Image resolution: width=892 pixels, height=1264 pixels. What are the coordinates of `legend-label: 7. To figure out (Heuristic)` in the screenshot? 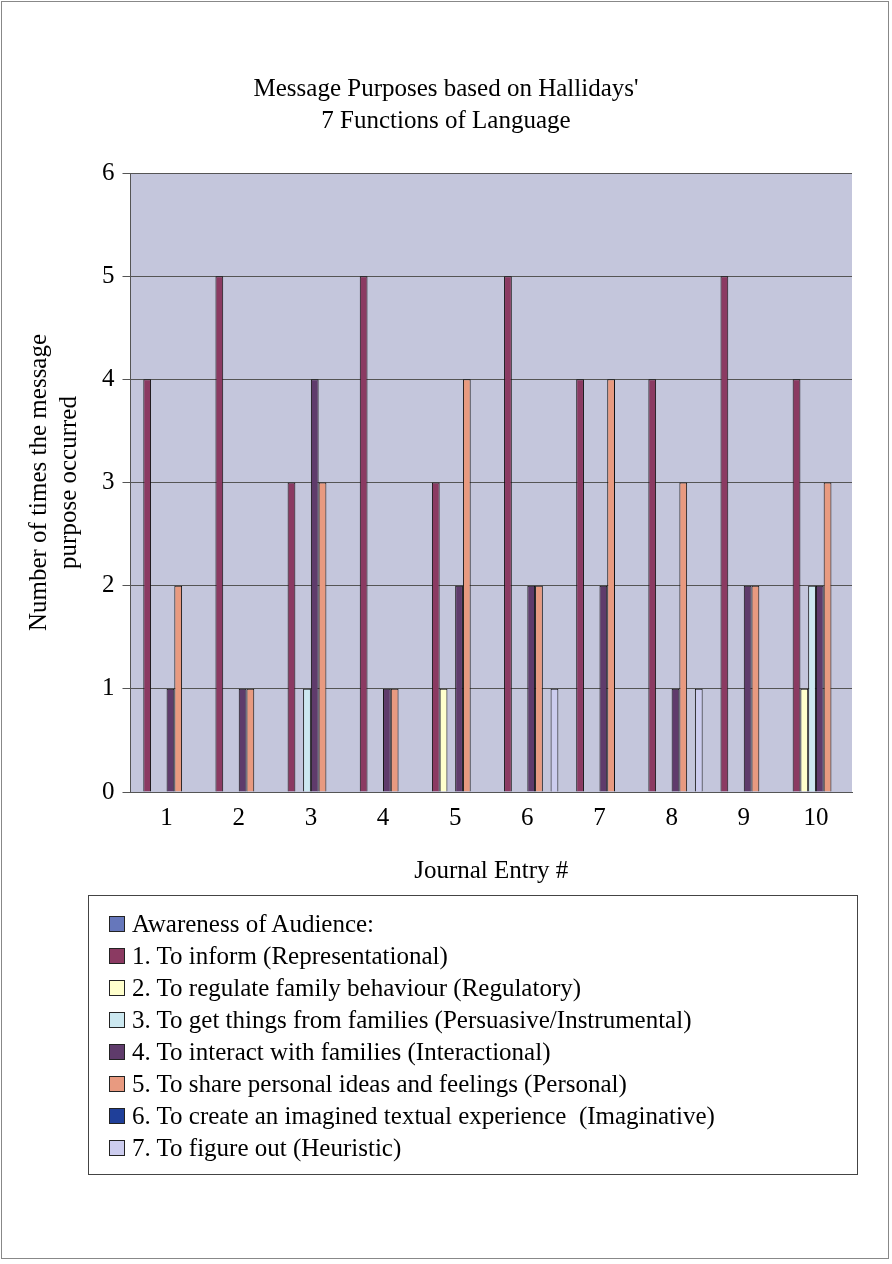 It's located at (267, 1148).